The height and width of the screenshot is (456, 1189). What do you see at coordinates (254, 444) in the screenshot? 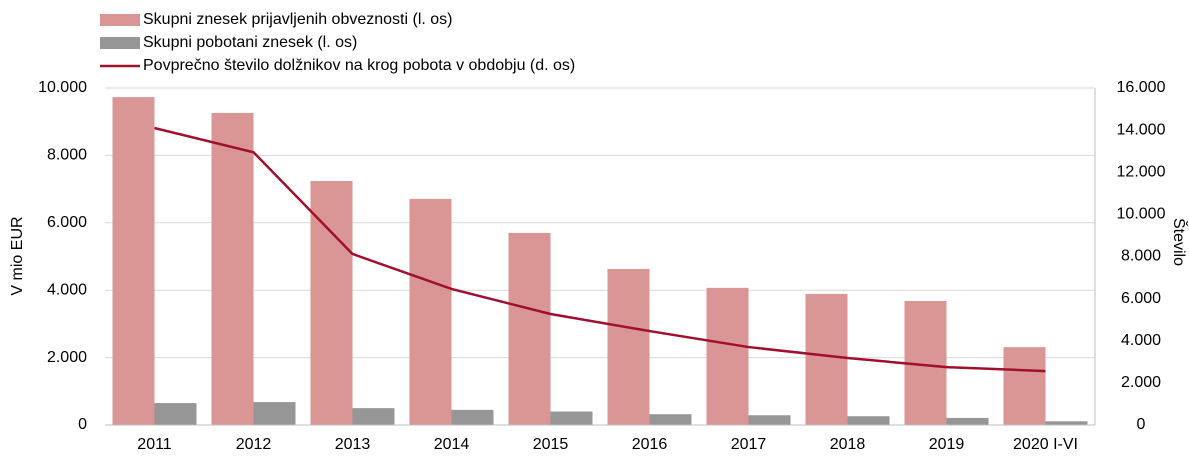
I see `x-tick-label: 2012` at bounding box center [254, 444].